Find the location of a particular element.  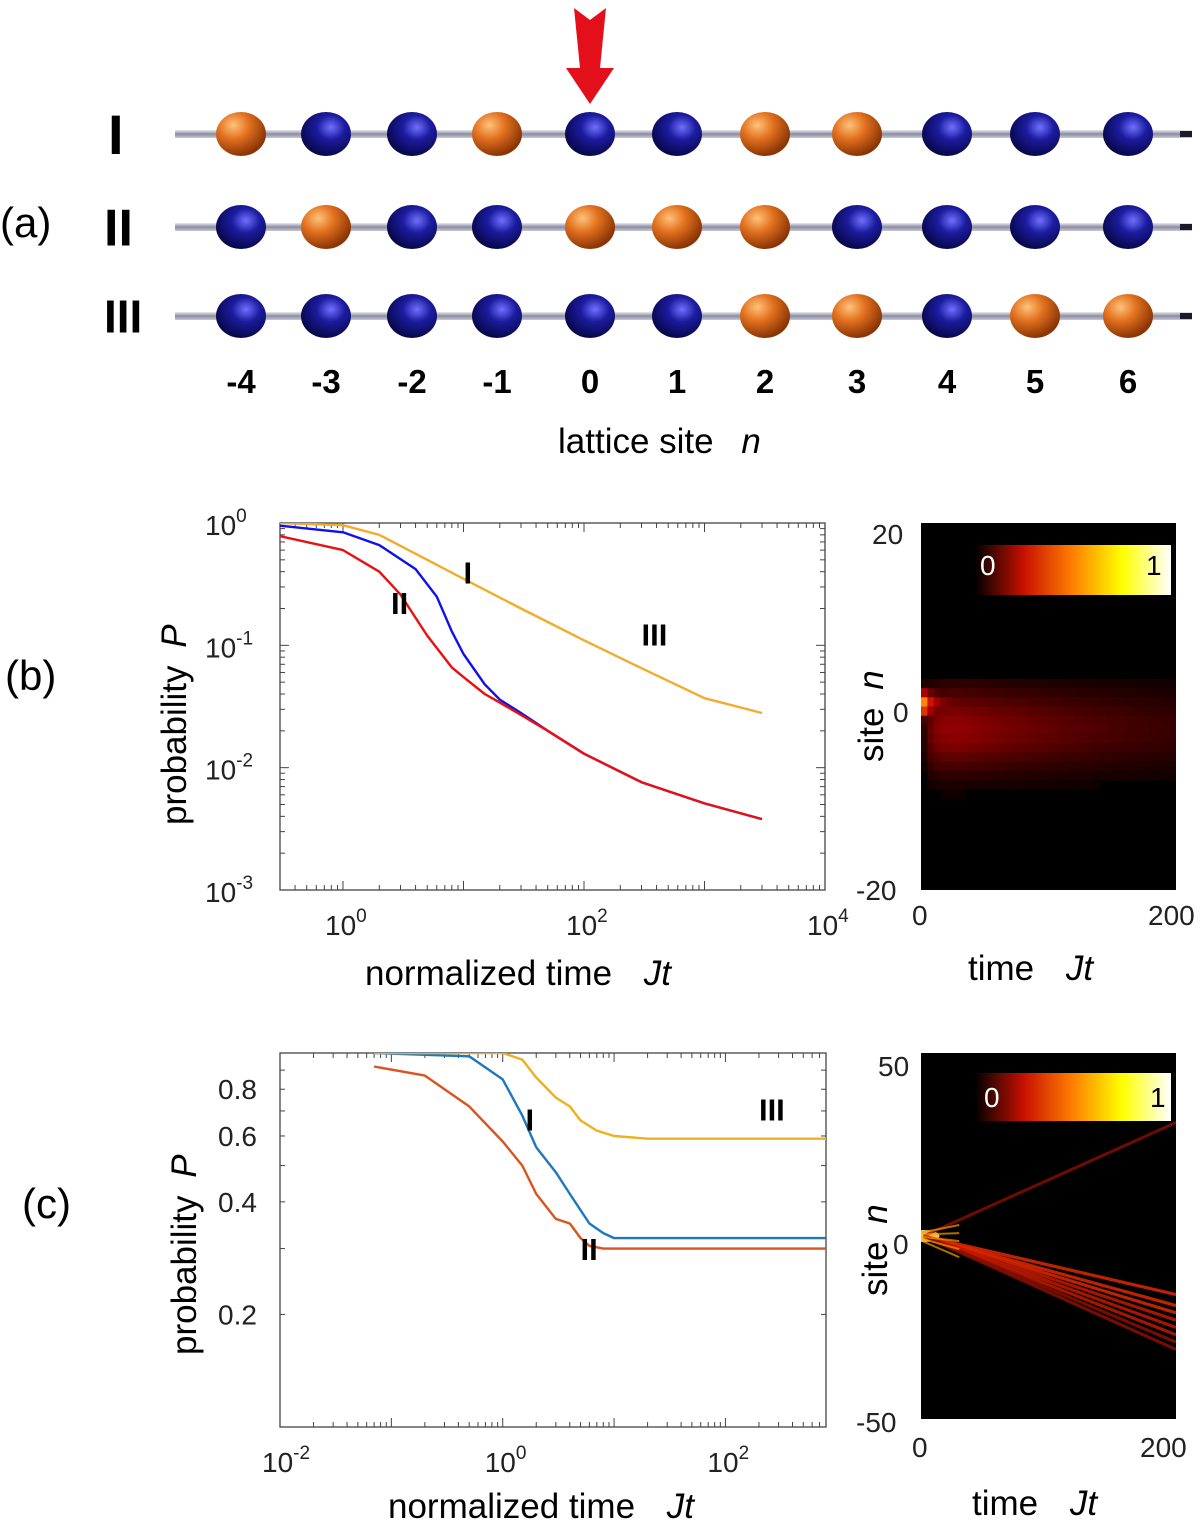

heatmap-c-xtick-left: 0 is located at coordinates (920, 1447).